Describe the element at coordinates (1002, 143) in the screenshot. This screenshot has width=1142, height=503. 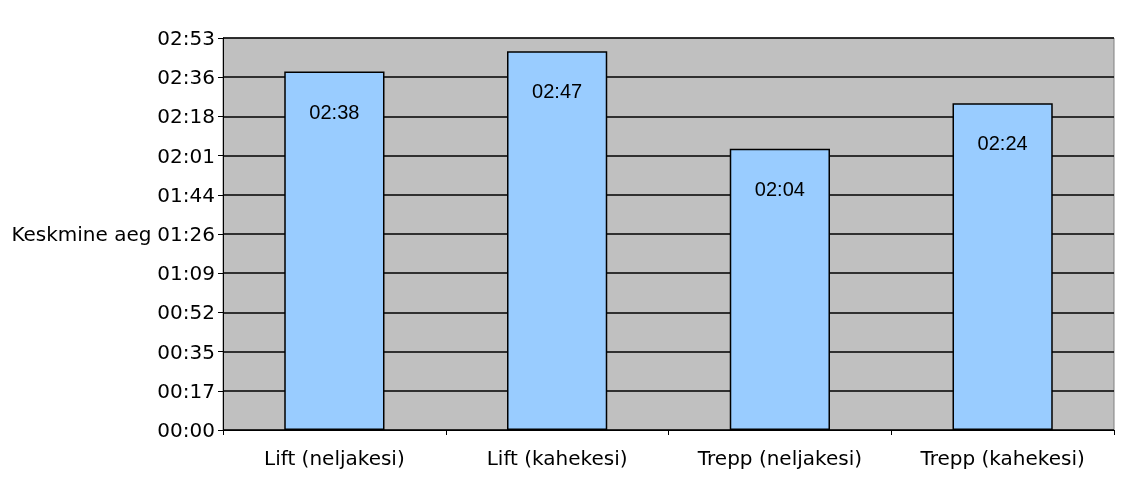
I see `data-label: 02:24` at that location.